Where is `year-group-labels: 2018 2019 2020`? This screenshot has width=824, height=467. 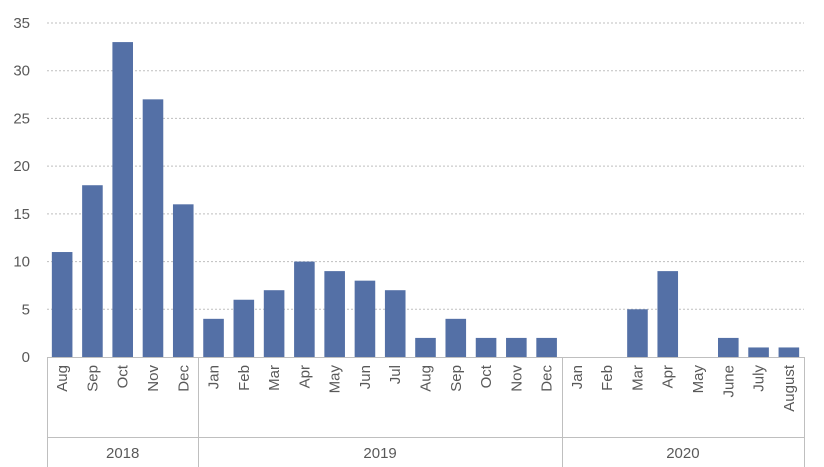
year-group-labels: 2018 2019 2020 is located at coordinates (403, 453).